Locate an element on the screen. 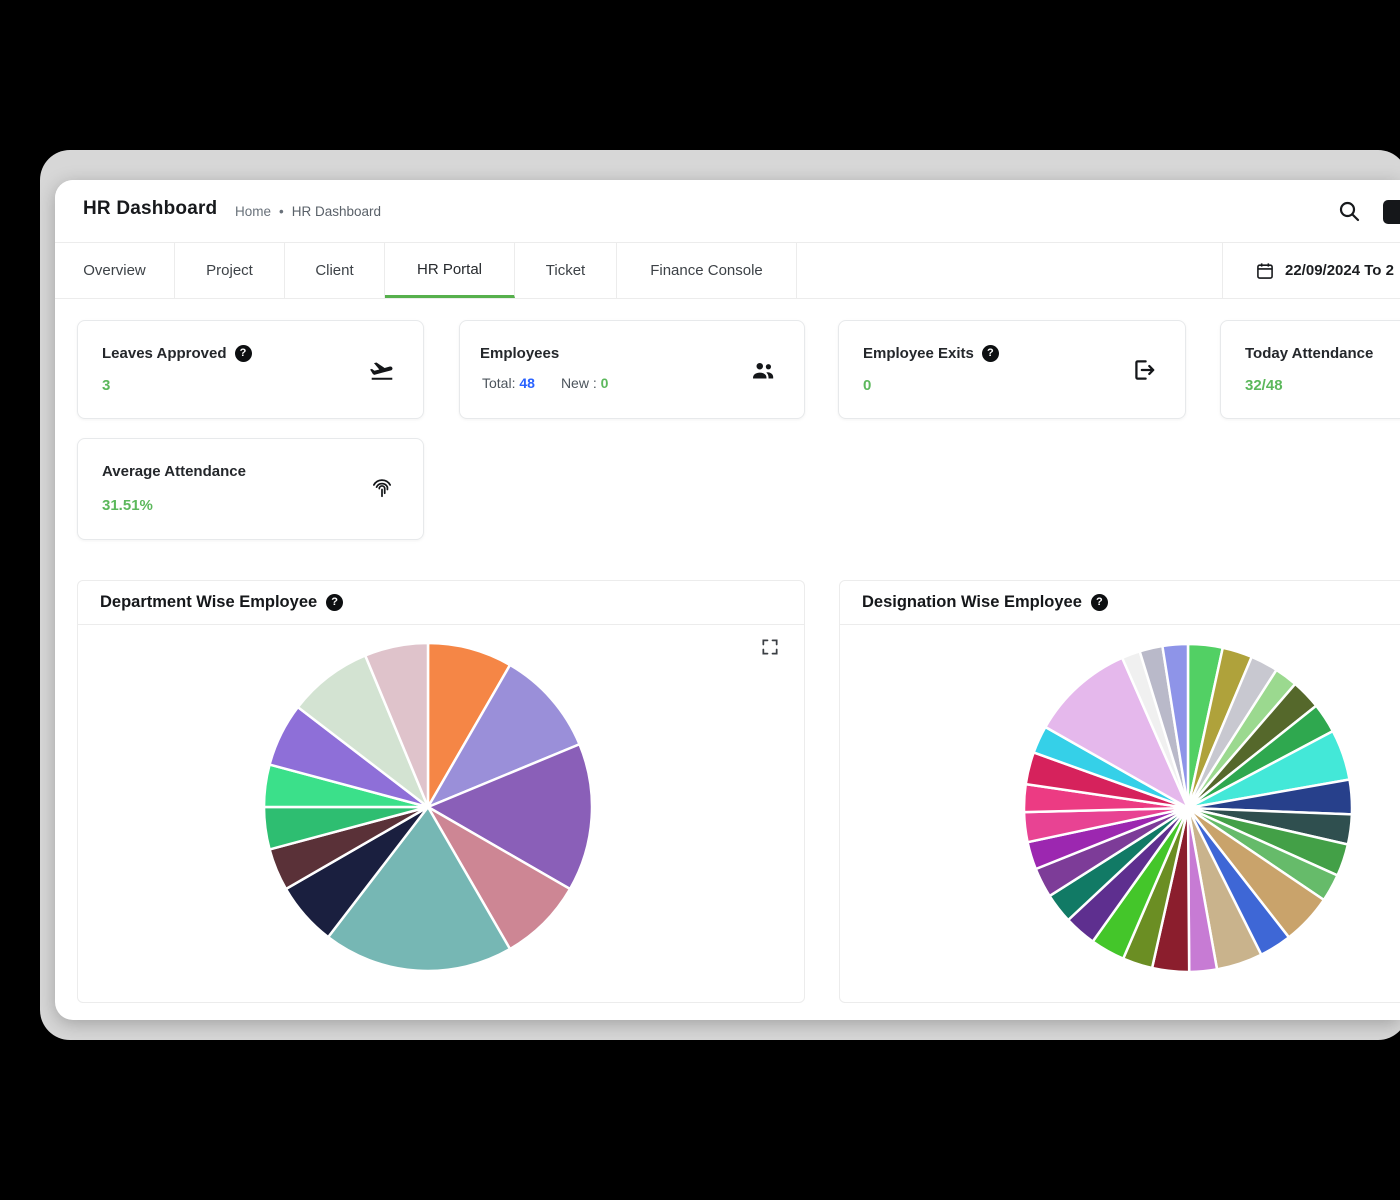 Image resolution: width=1400 pixels, height=1200 pixels. date-range-text: 22/09/2024 To 2 is located at coordinates (1339, 270).